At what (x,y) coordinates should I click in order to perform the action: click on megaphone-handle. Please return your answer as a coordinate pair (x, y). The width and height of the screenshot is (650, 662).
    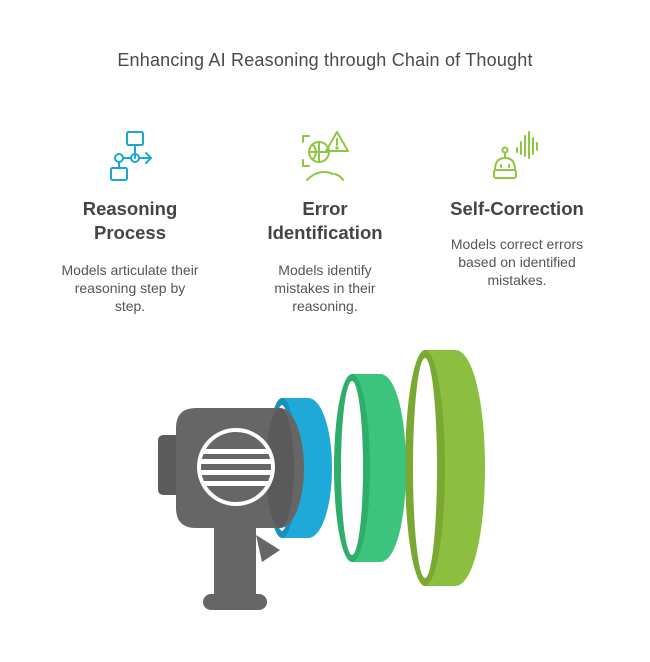
    Looking at the image, I should click on (241, 565).